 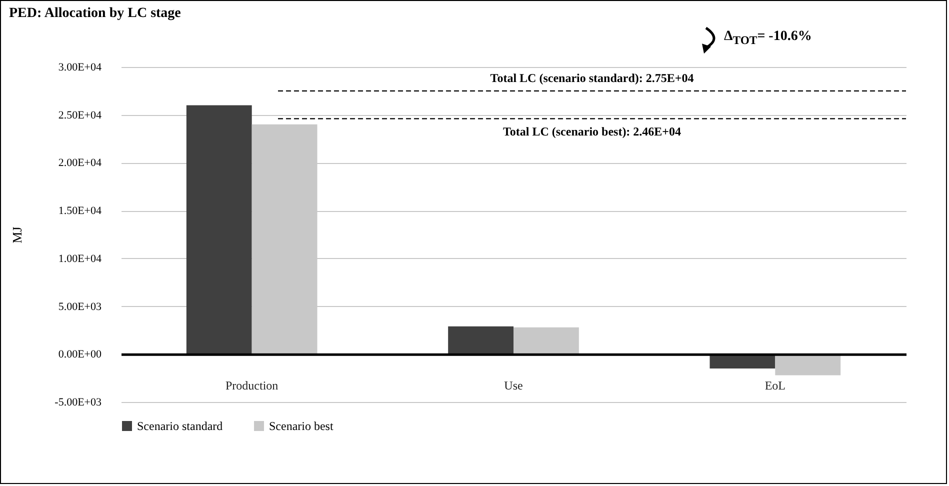 What do you see at coordinates (768, 37) in the screenshot?
I see `text: Δ$_{TOT}$= -10.6%` at bounding box center [768, 37].